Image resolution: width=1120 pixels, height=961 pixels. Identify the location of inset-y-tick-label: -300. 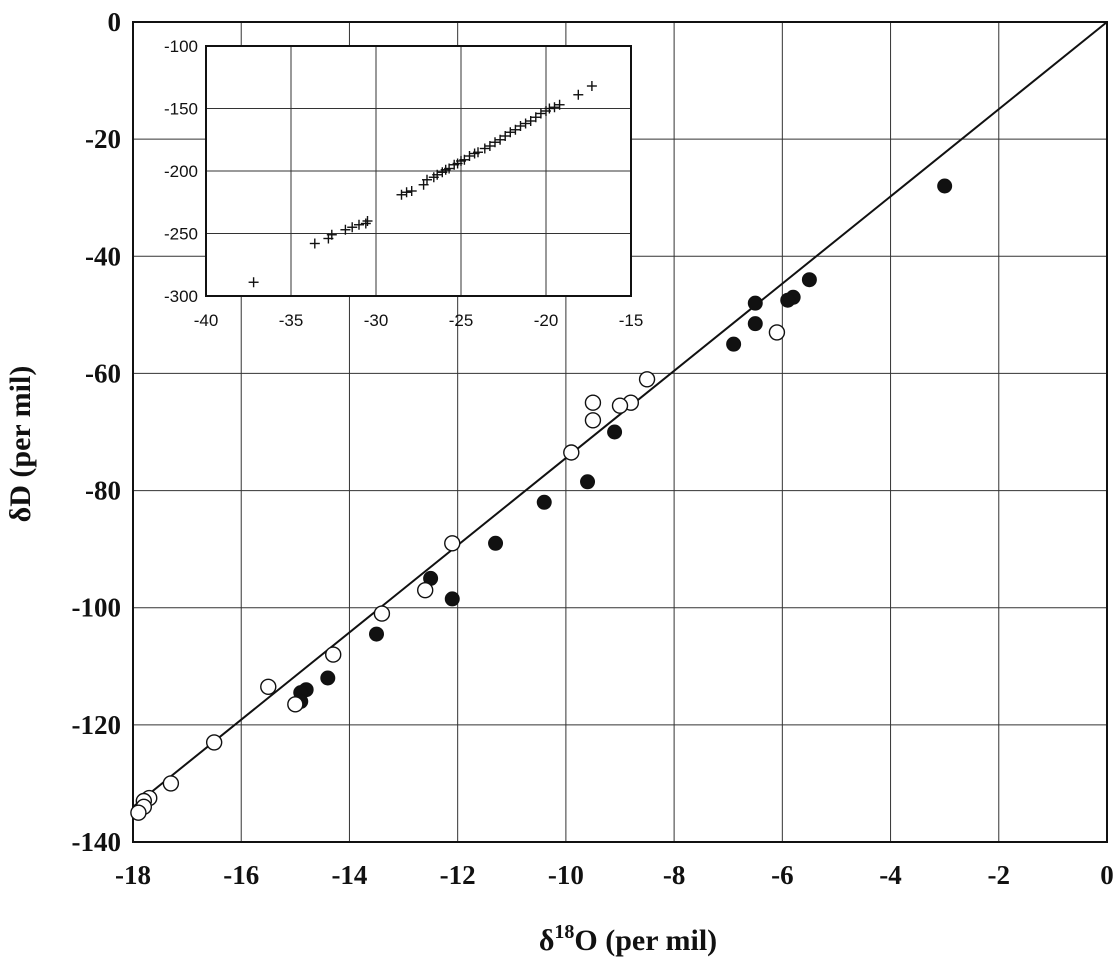
(181, 296).